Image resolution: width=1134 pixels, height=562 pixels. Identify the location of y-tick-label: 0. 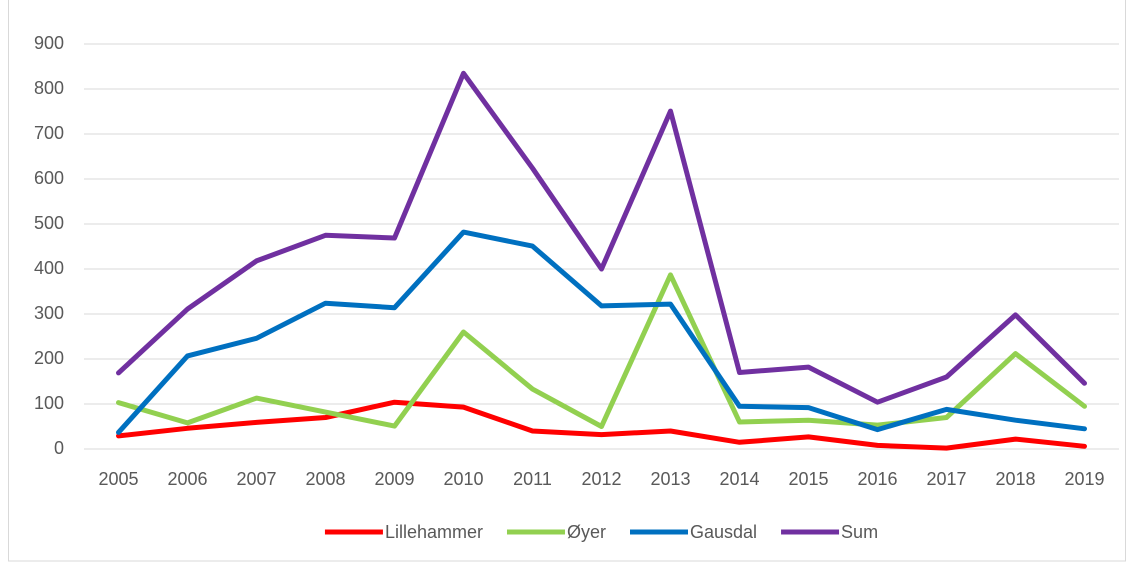
(59, 448).